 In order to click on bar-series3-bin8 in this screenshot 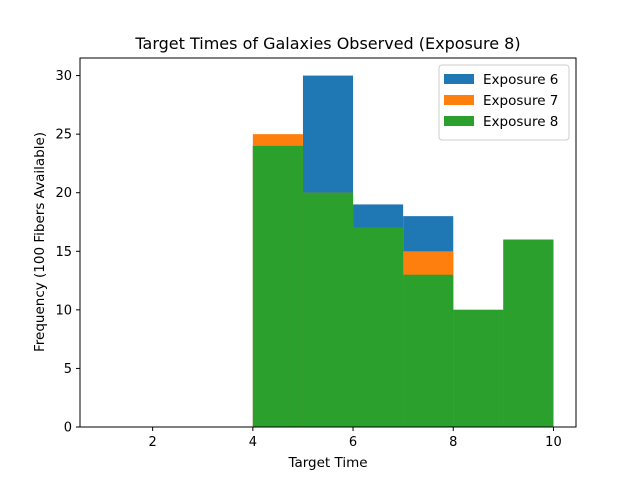, I will do `click(478, 368)`.